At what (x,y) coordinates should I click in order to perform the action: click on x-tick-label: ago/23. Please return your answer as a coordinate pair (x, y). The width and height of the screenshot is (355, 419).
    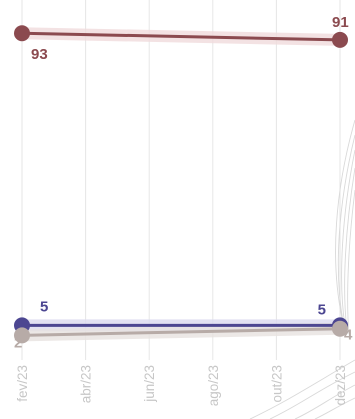
    Looking at the image, I should click on (213, 385).